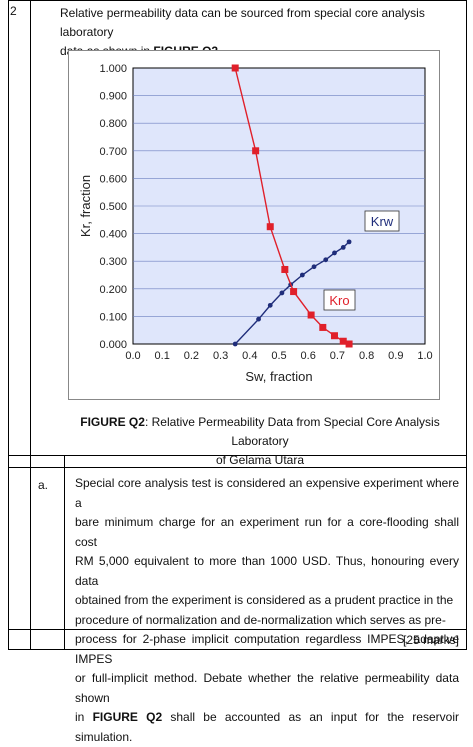 The image size is (473, 747). What do you see at coordinates (278, 356) in the screenshot?
I see `x-tick-label: 0.5` at bounding box center [278, 356].